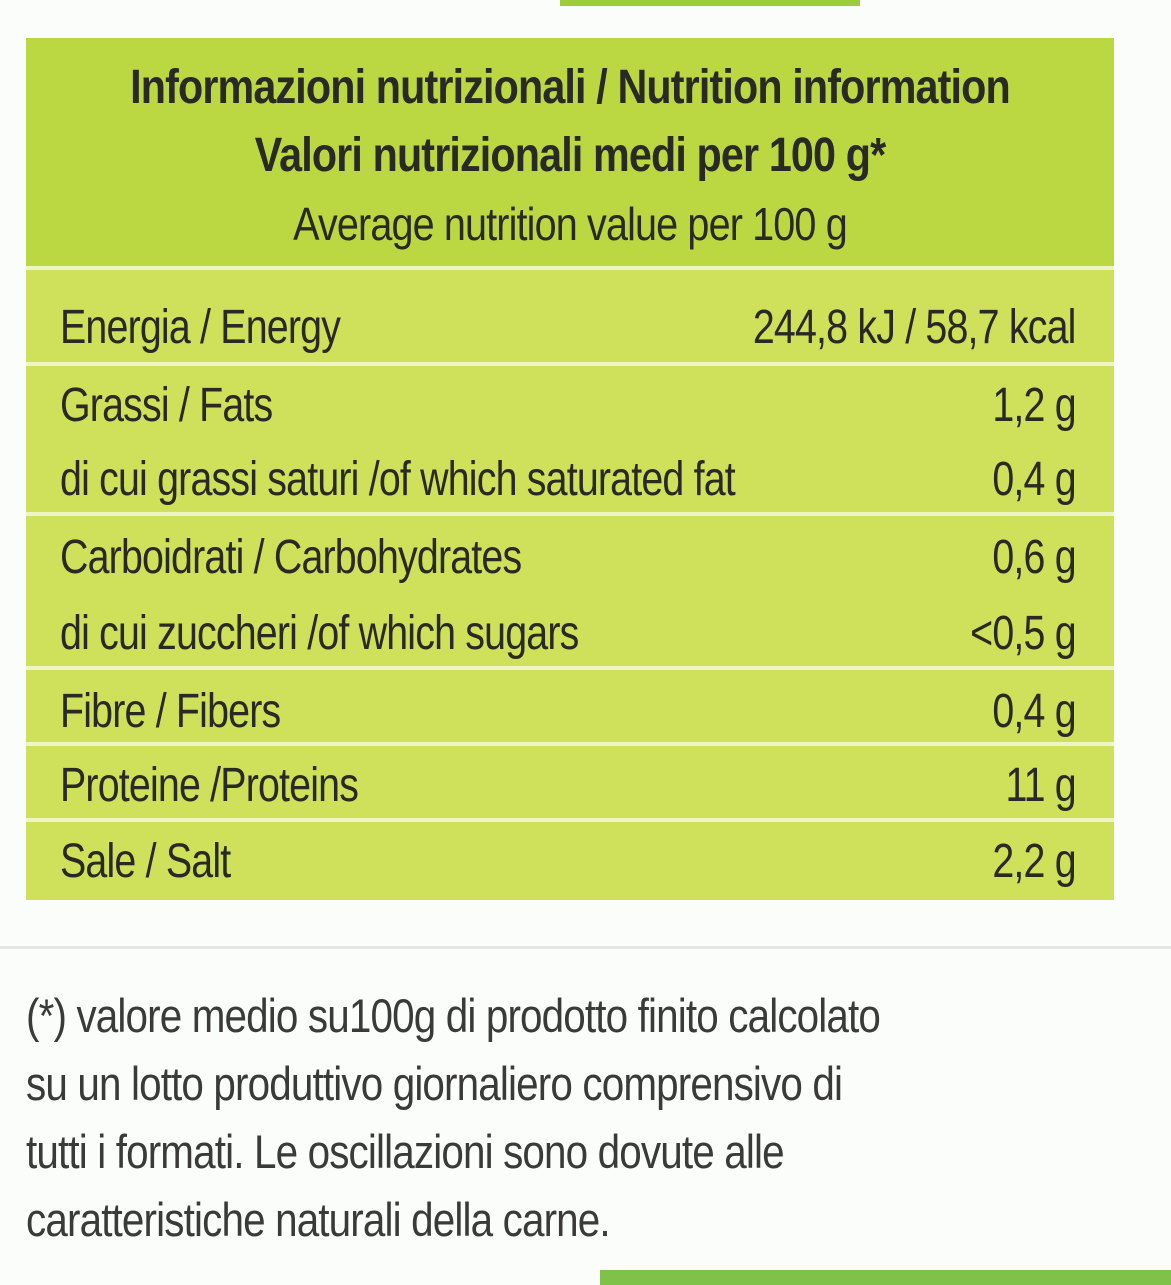 The image size is (1171, 1285). What do you see at coordinates (170, 711) in the screenshot?
I see `row-label: Fibre / Fibers` at bounding box center [170, 711].